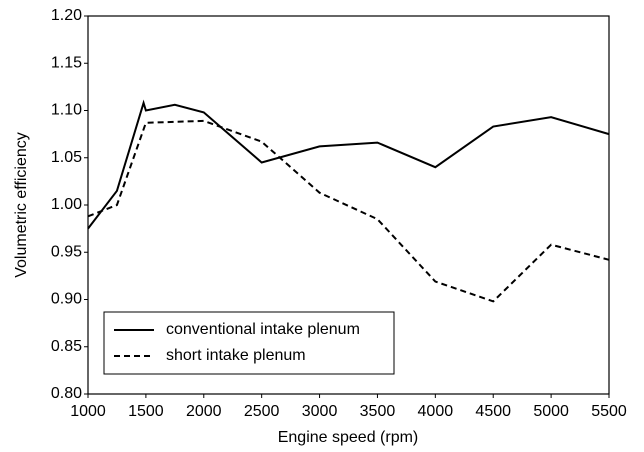 This screenshot has width=644, height=452. Describe the element at coordinates (204, 411) in the screenshot. I see `x-tick-label: 2000` at that location.